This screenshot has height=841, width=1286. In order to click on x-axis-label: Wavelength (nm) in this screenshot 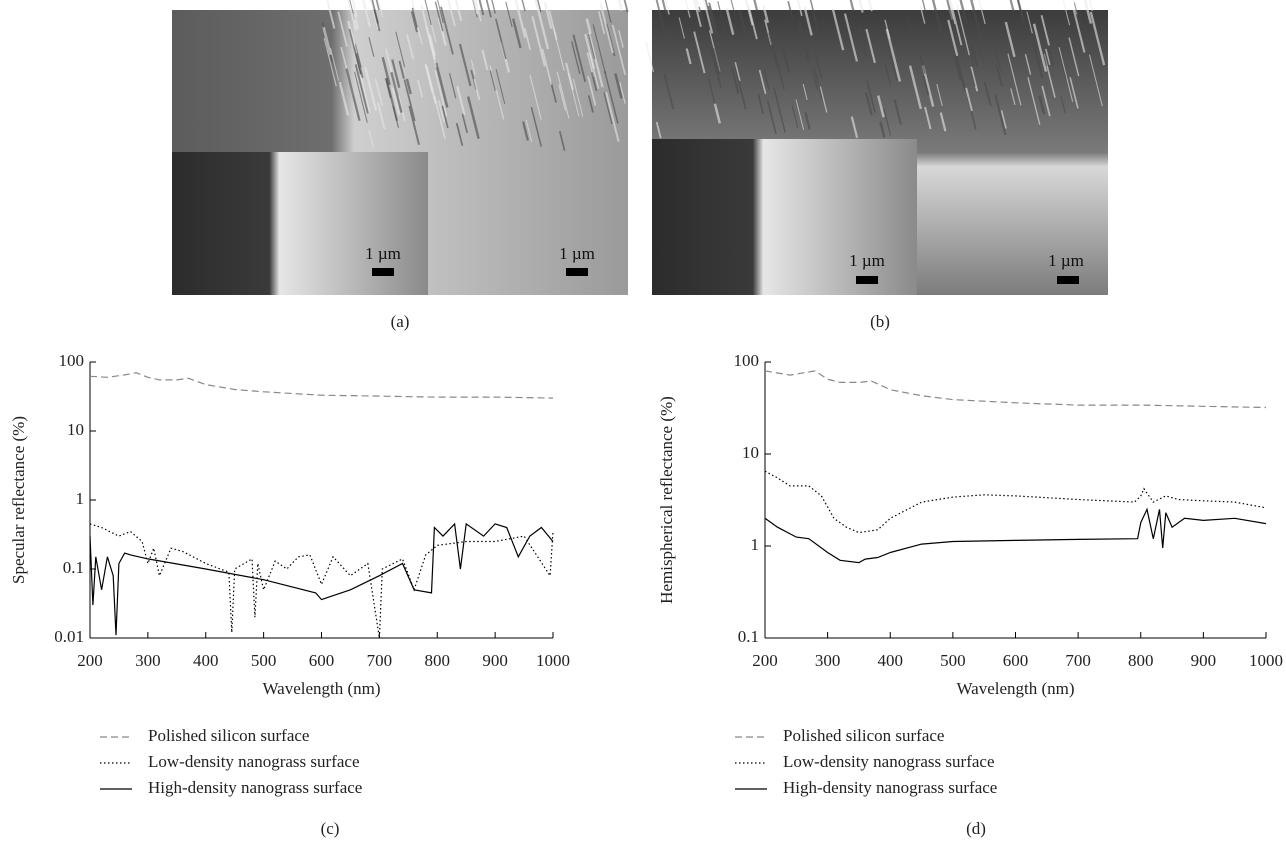, I will do `click(1015, 688)`.